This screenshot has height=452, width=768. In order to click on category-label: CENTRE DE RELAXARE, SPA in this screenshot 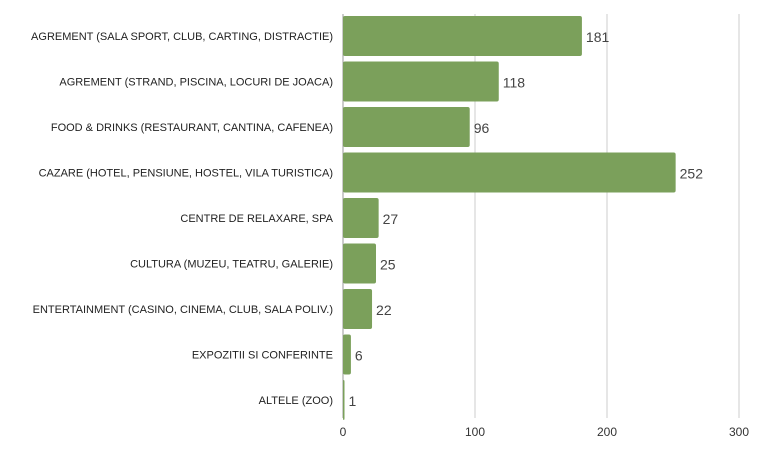, I will do `click(256, 219)`.